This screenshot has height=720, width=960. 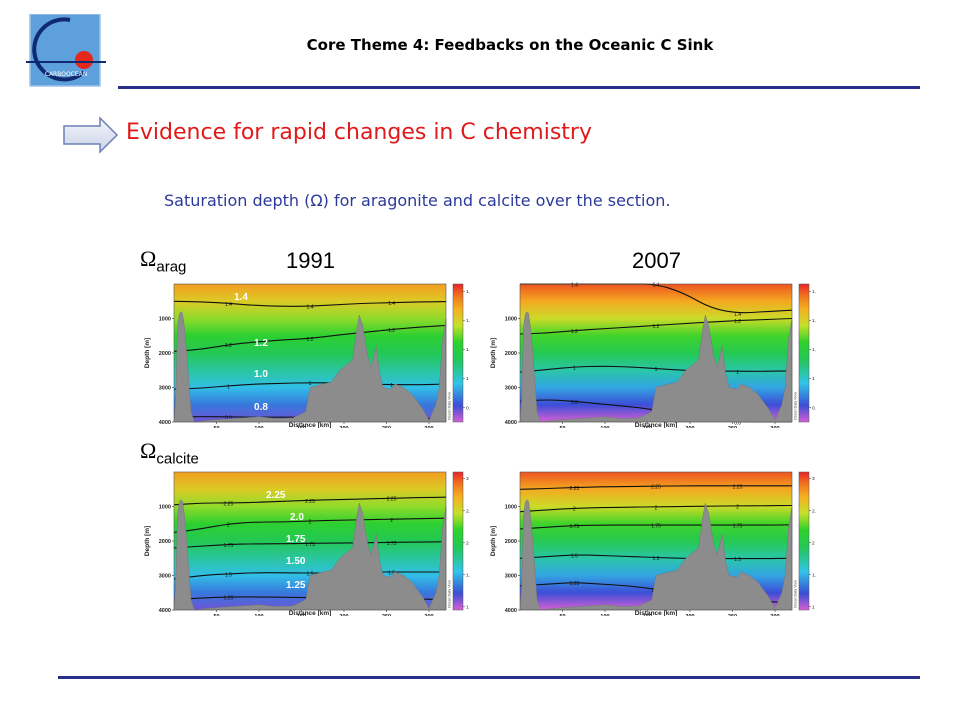 I want to click on x-tick-label: 250, so click(x=386, y=427).